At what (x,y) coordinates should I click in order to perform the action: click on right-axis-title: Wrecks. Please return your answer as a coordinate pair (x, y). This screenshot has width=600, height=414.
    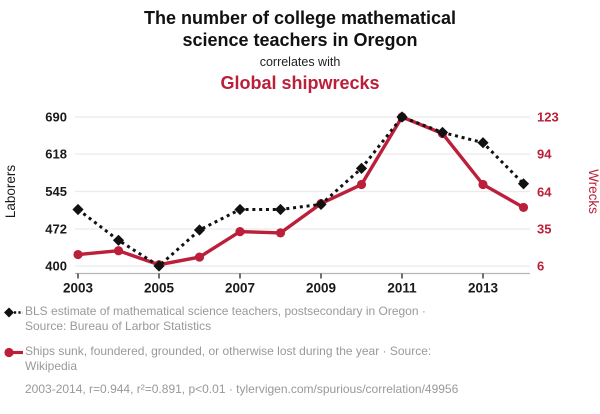
    Looking at the image, I should click on (593, 191).